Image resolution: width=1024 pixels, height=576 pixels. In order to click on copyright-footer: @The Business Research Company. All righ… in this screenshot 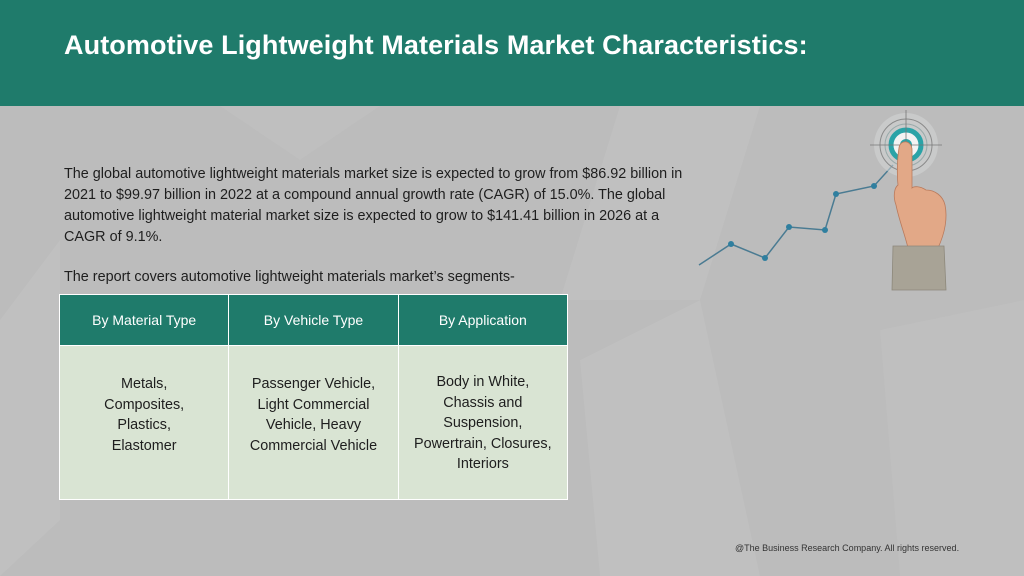, I will do `click(847, 548)`.